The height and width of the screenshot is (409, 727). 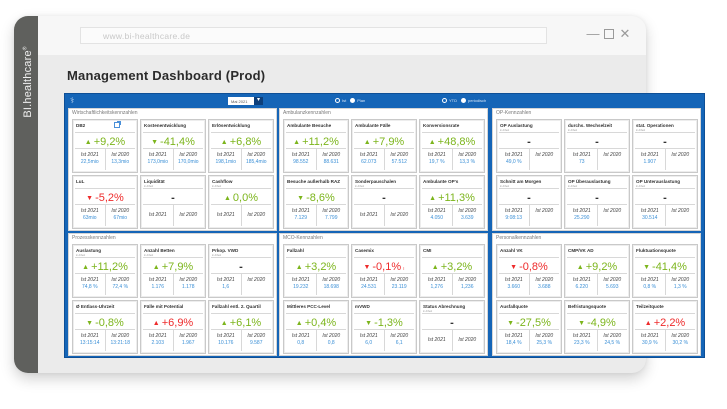 What do you see at coordinates (313, 35) in the screenshot?
I see `url-bar: www.bi-healthcare.de` at bounding box center [313, 35].